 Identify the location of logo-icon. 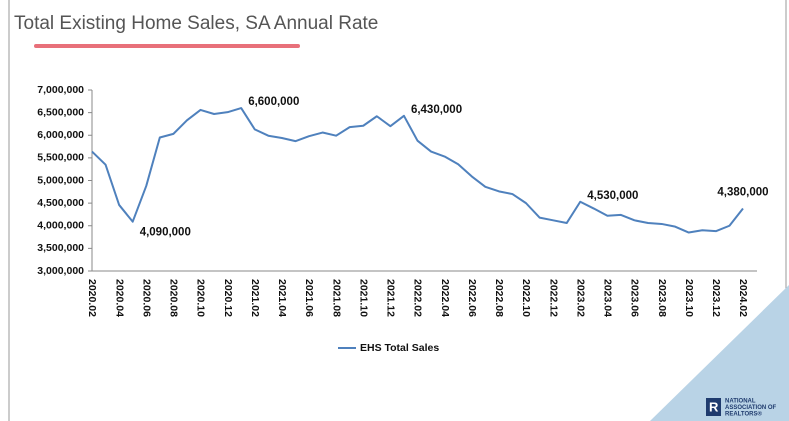
(713, 407).